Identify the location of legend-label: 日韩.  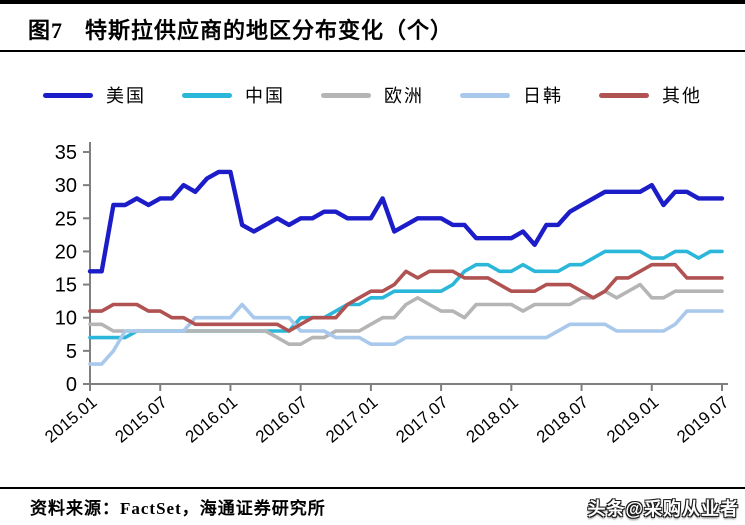
(543, 96).